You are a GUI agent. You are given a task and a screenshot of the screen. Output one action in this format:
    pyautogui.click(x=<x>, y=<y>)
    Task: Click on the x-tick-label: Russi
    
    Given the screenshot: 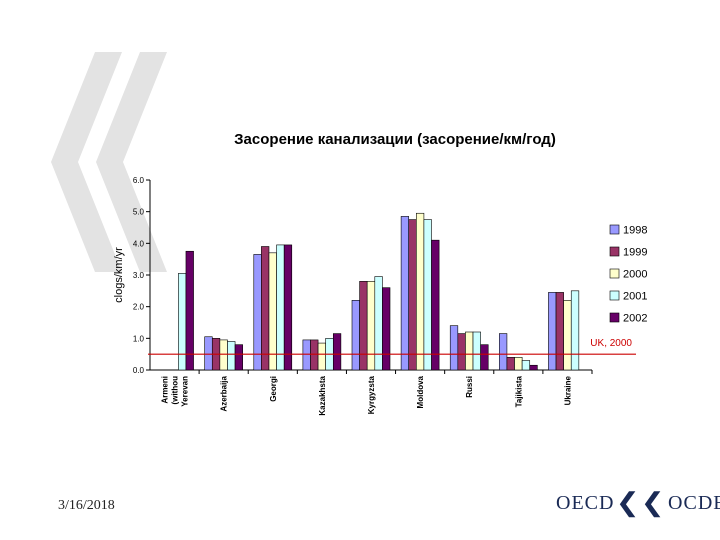 What is the action you would take?
    pyautogui.click(x=469, y=387)
    